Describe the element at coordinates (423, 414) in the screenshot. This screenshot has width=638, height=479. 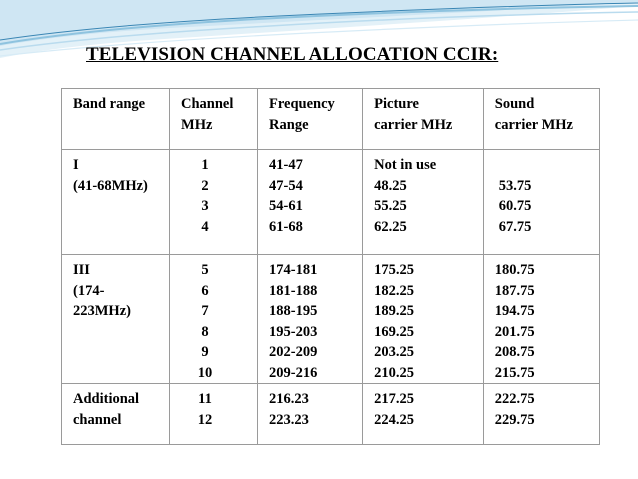
I see `picture-carrier-cell: 217.25 224.25` at that location.